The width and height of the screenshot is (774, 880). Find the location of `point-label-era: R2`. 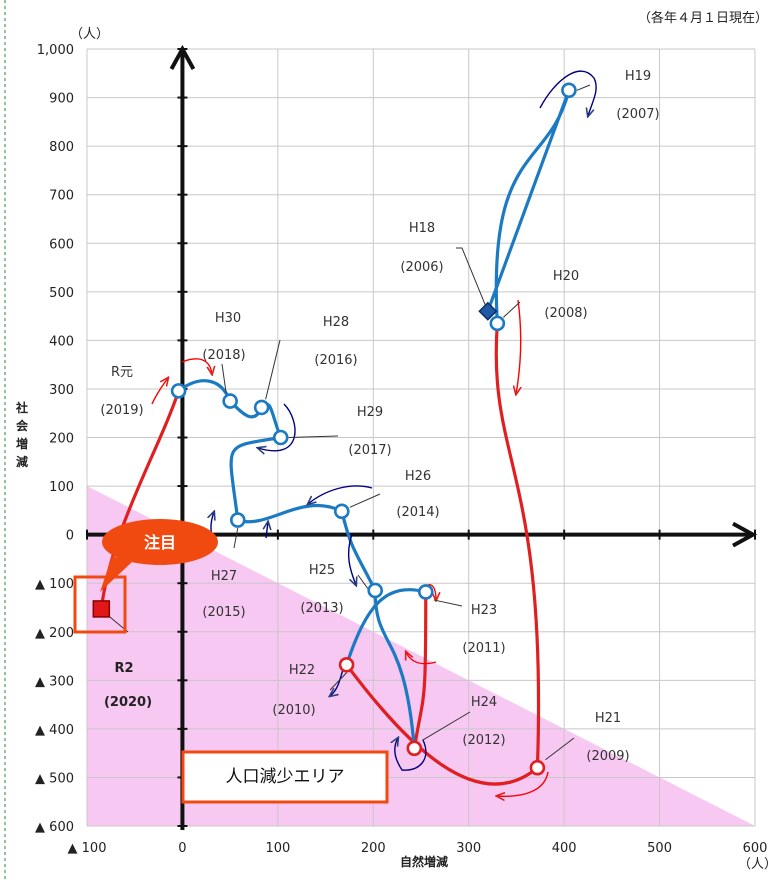

point-label-era: R2 is located at coordinates (123, 668).